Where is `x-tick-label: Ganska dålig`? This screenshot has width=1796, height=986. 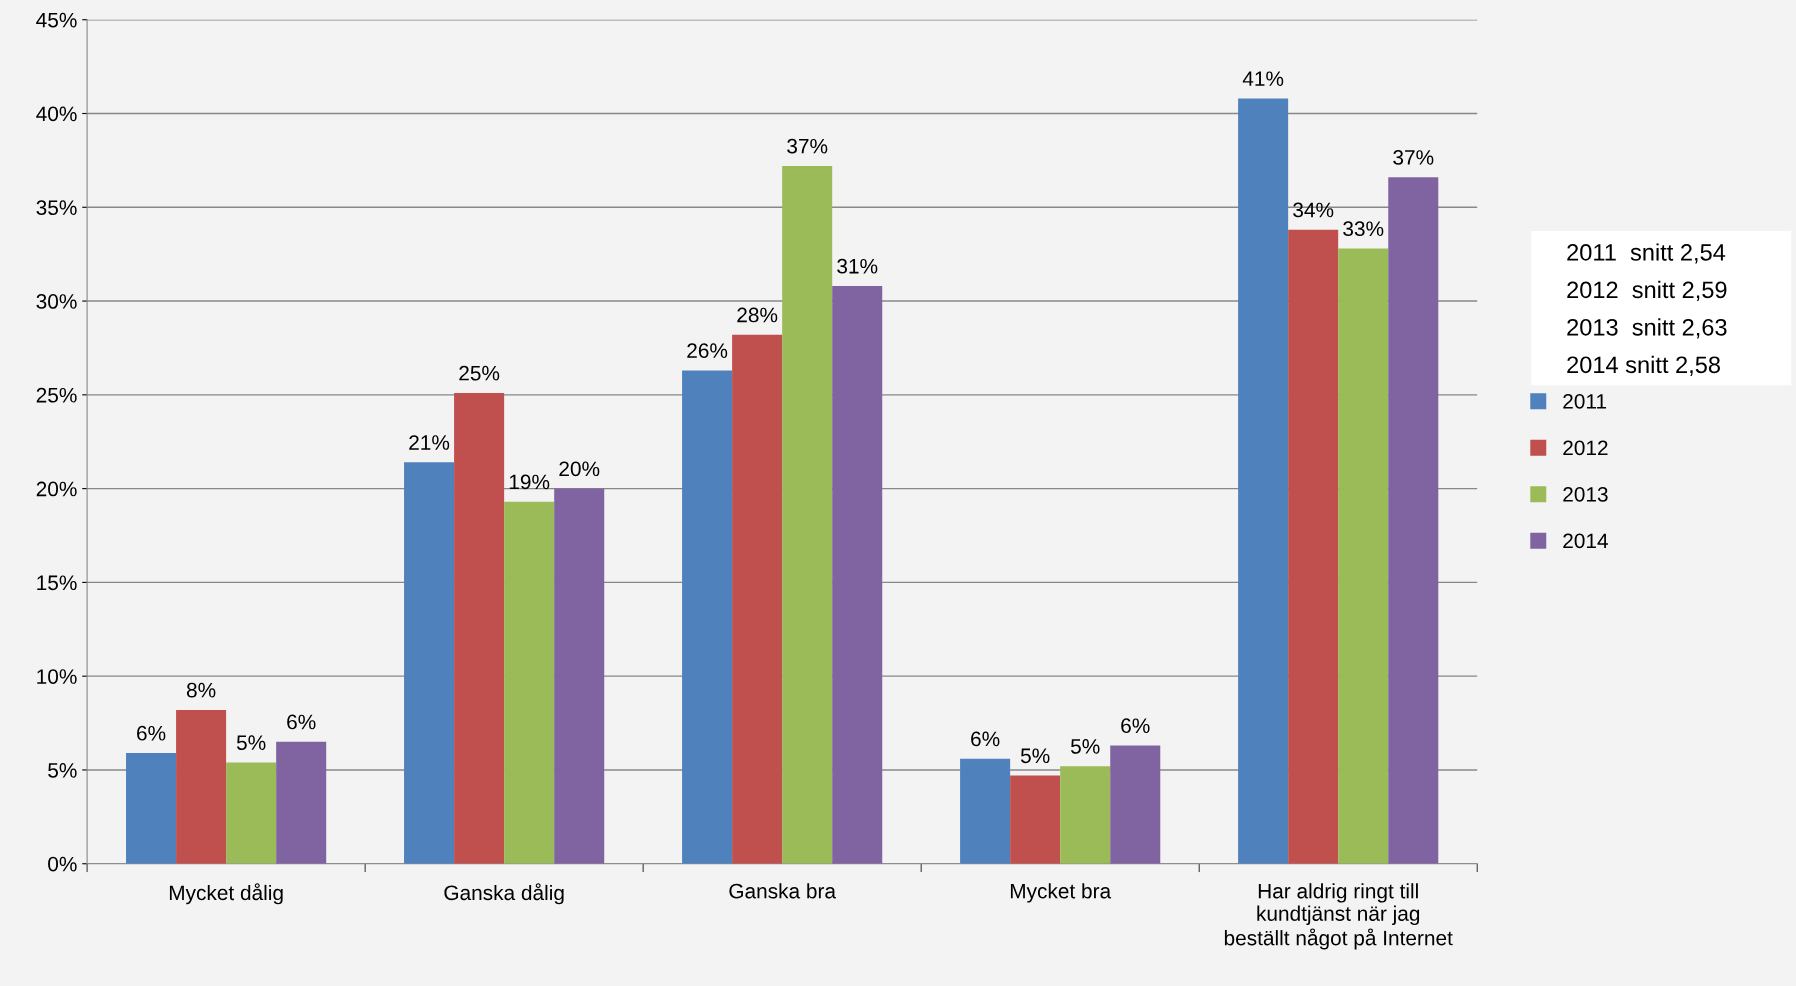
x-tick-label: Ganska dålig is located at coordinates (504, 894).